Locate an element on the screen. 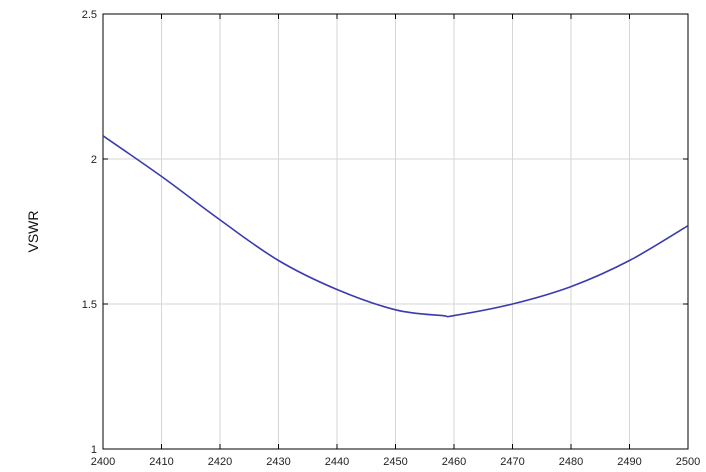 The image size is (706, 472). x-tick-label: 2420 is located at coordinates (220, 462).